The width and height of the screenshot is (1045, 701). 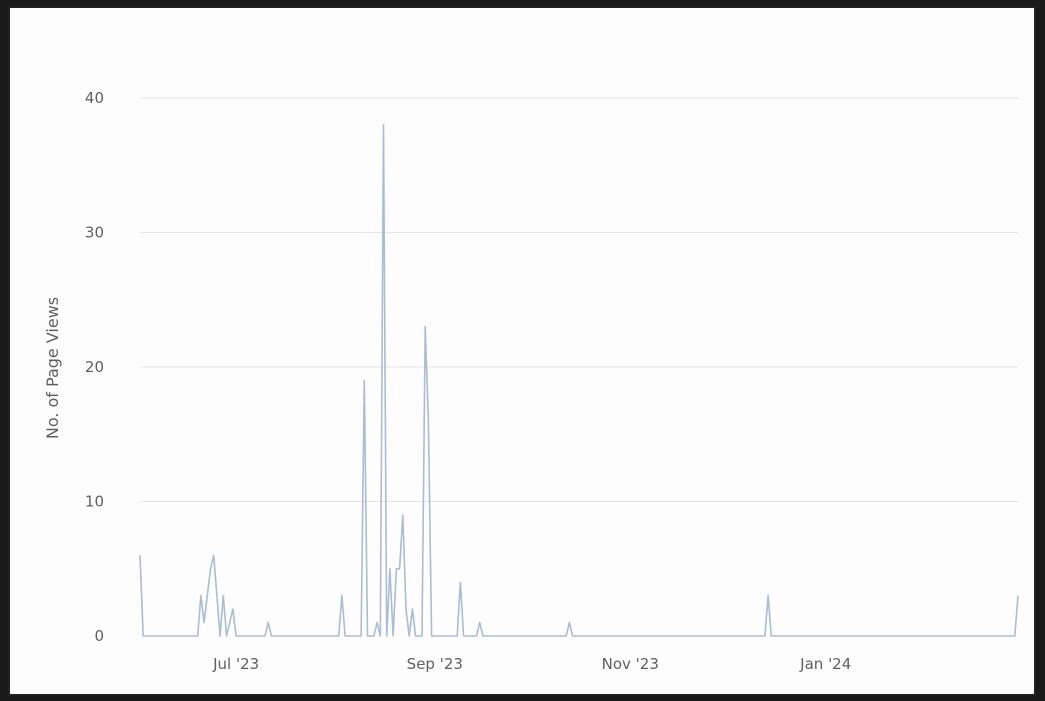 What do you see at coordinates (630, 664) in the screenshot?
I see `x-tick-label: Nov '23` at bounding box center [630, 664].